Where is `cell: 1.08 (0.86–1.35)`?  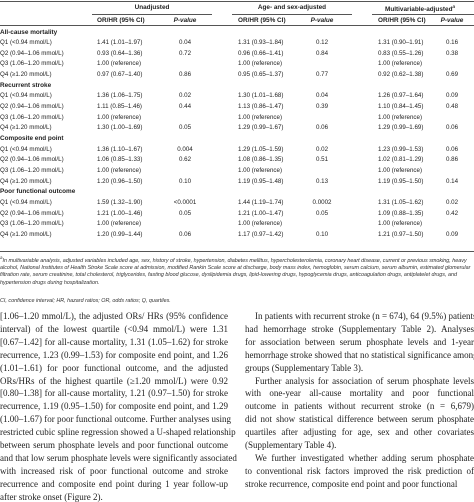
cell: 1.08 (0.86–1.35) is located at coordinates (261, 160).